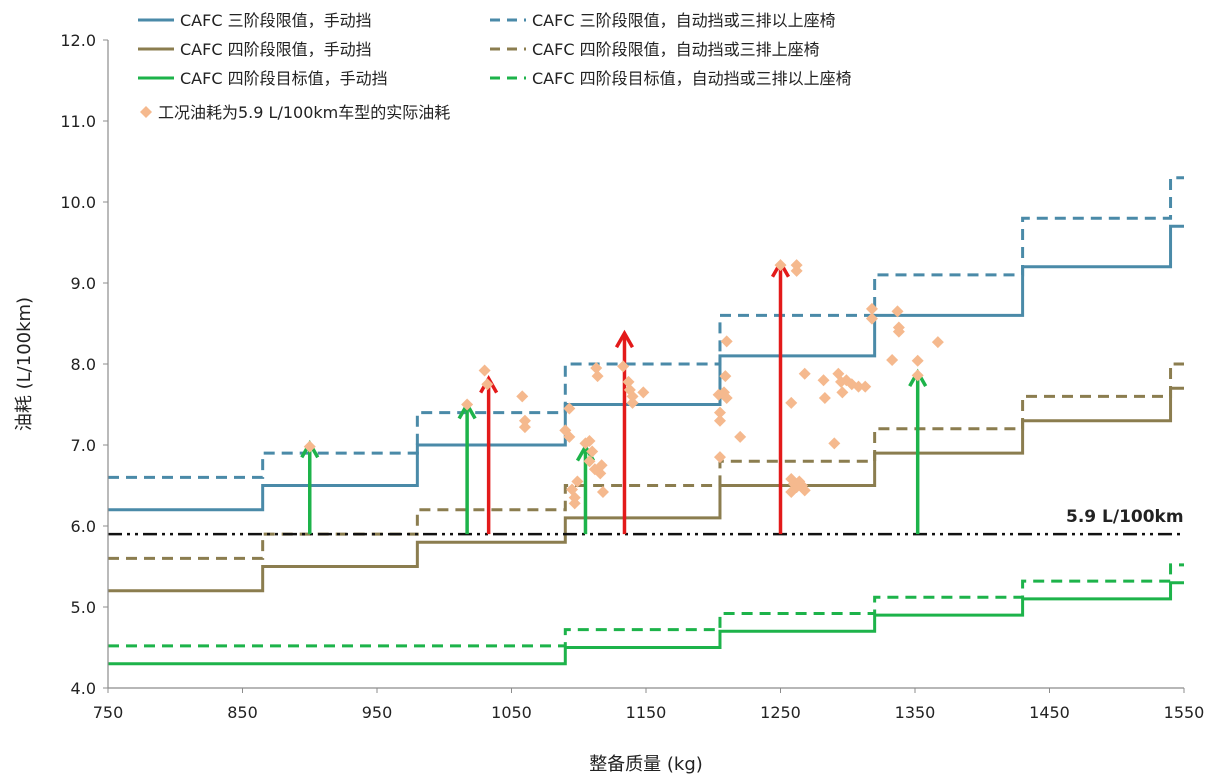  I want to click on legend-item-0: CAFC 三阶段限值，手动挡, so click(255, 20).